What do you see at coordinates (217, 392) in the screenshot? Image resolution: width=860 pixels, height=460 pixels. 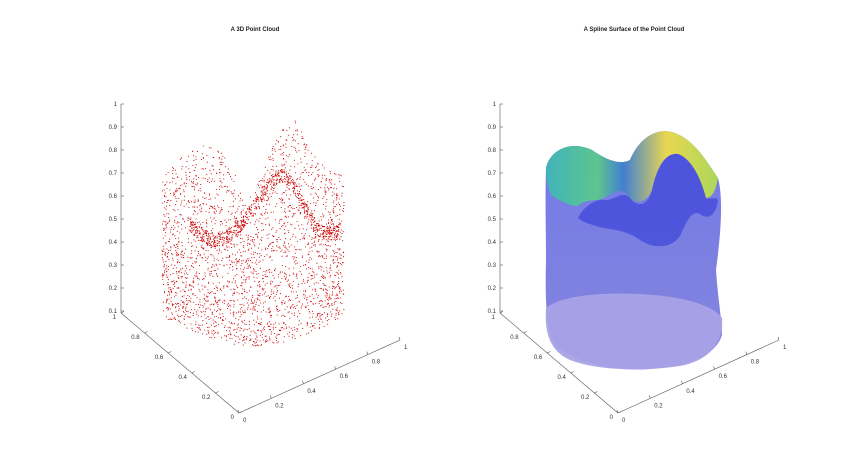 I see `left-tick-mark` at bounding box center [217, 392].